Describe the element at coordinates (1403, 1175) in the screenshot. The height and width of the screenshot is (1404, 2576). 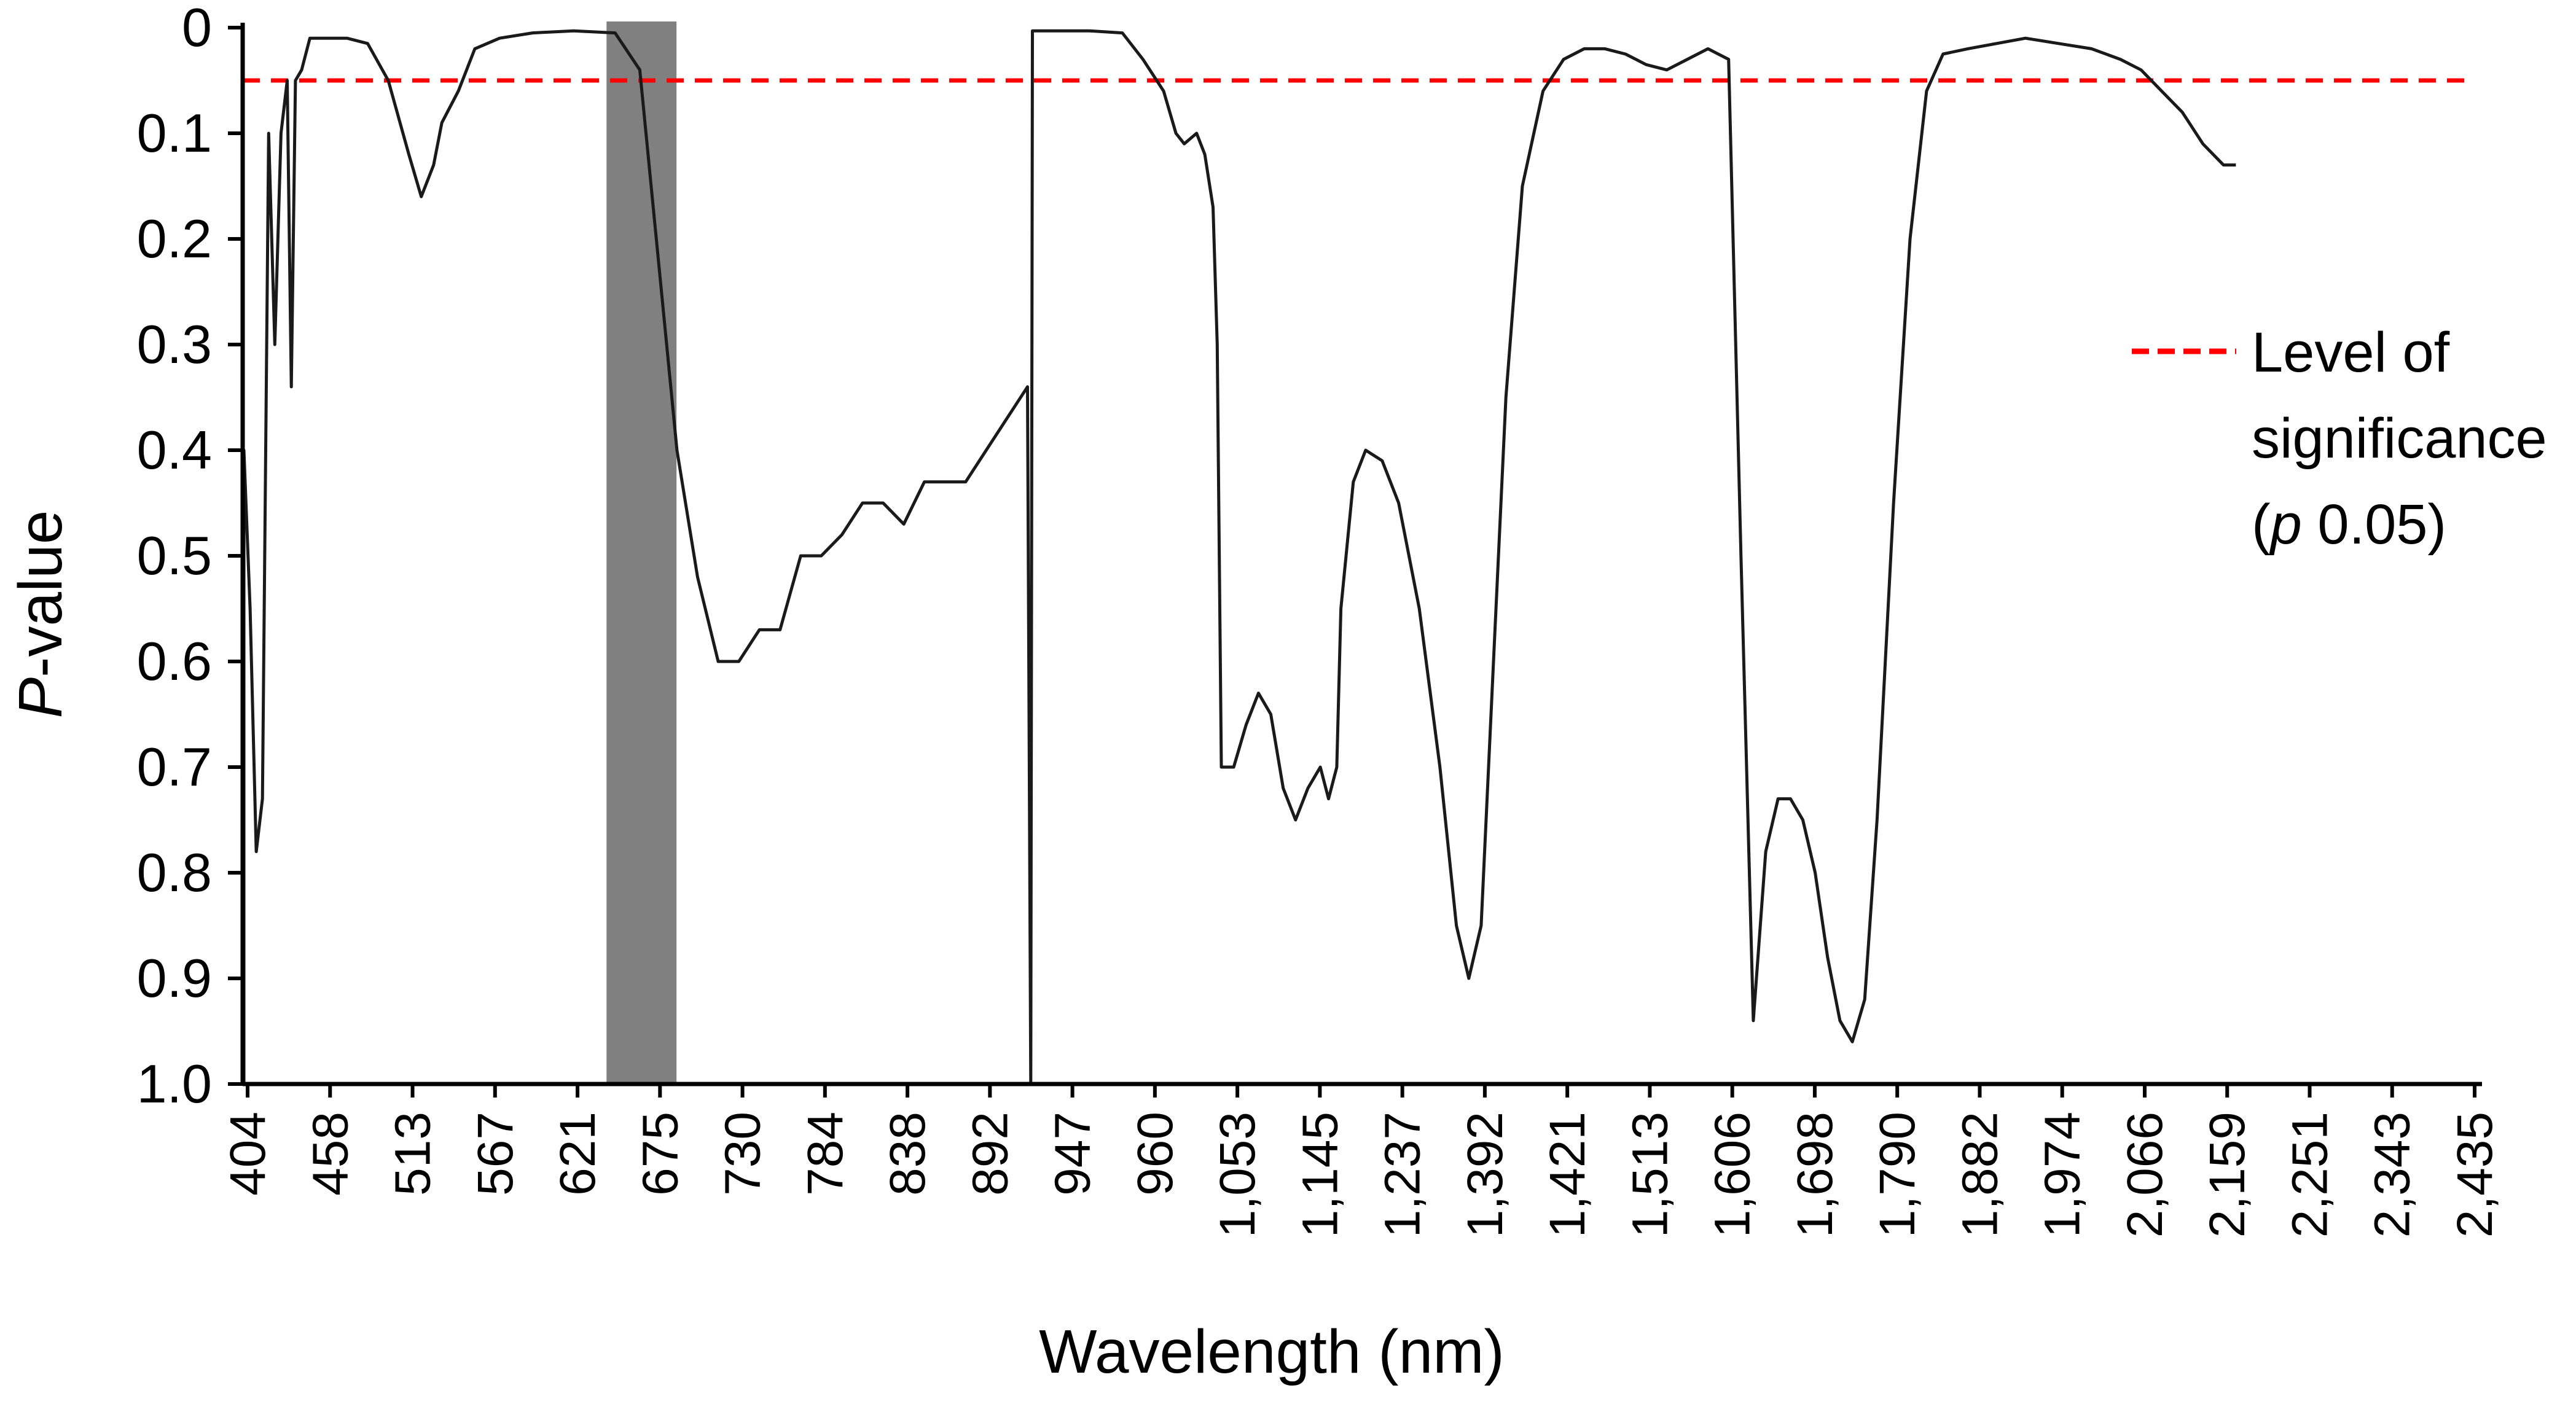
I see `x-tick-label: 1,237` at that location.